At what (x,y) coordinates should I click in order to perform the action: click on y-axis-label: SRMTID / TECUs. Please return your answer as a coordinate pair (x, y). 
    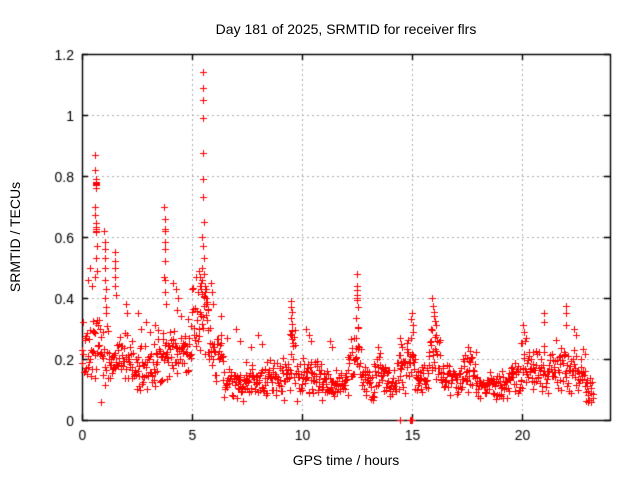
    Looking at the image, I should click on (15, 237).